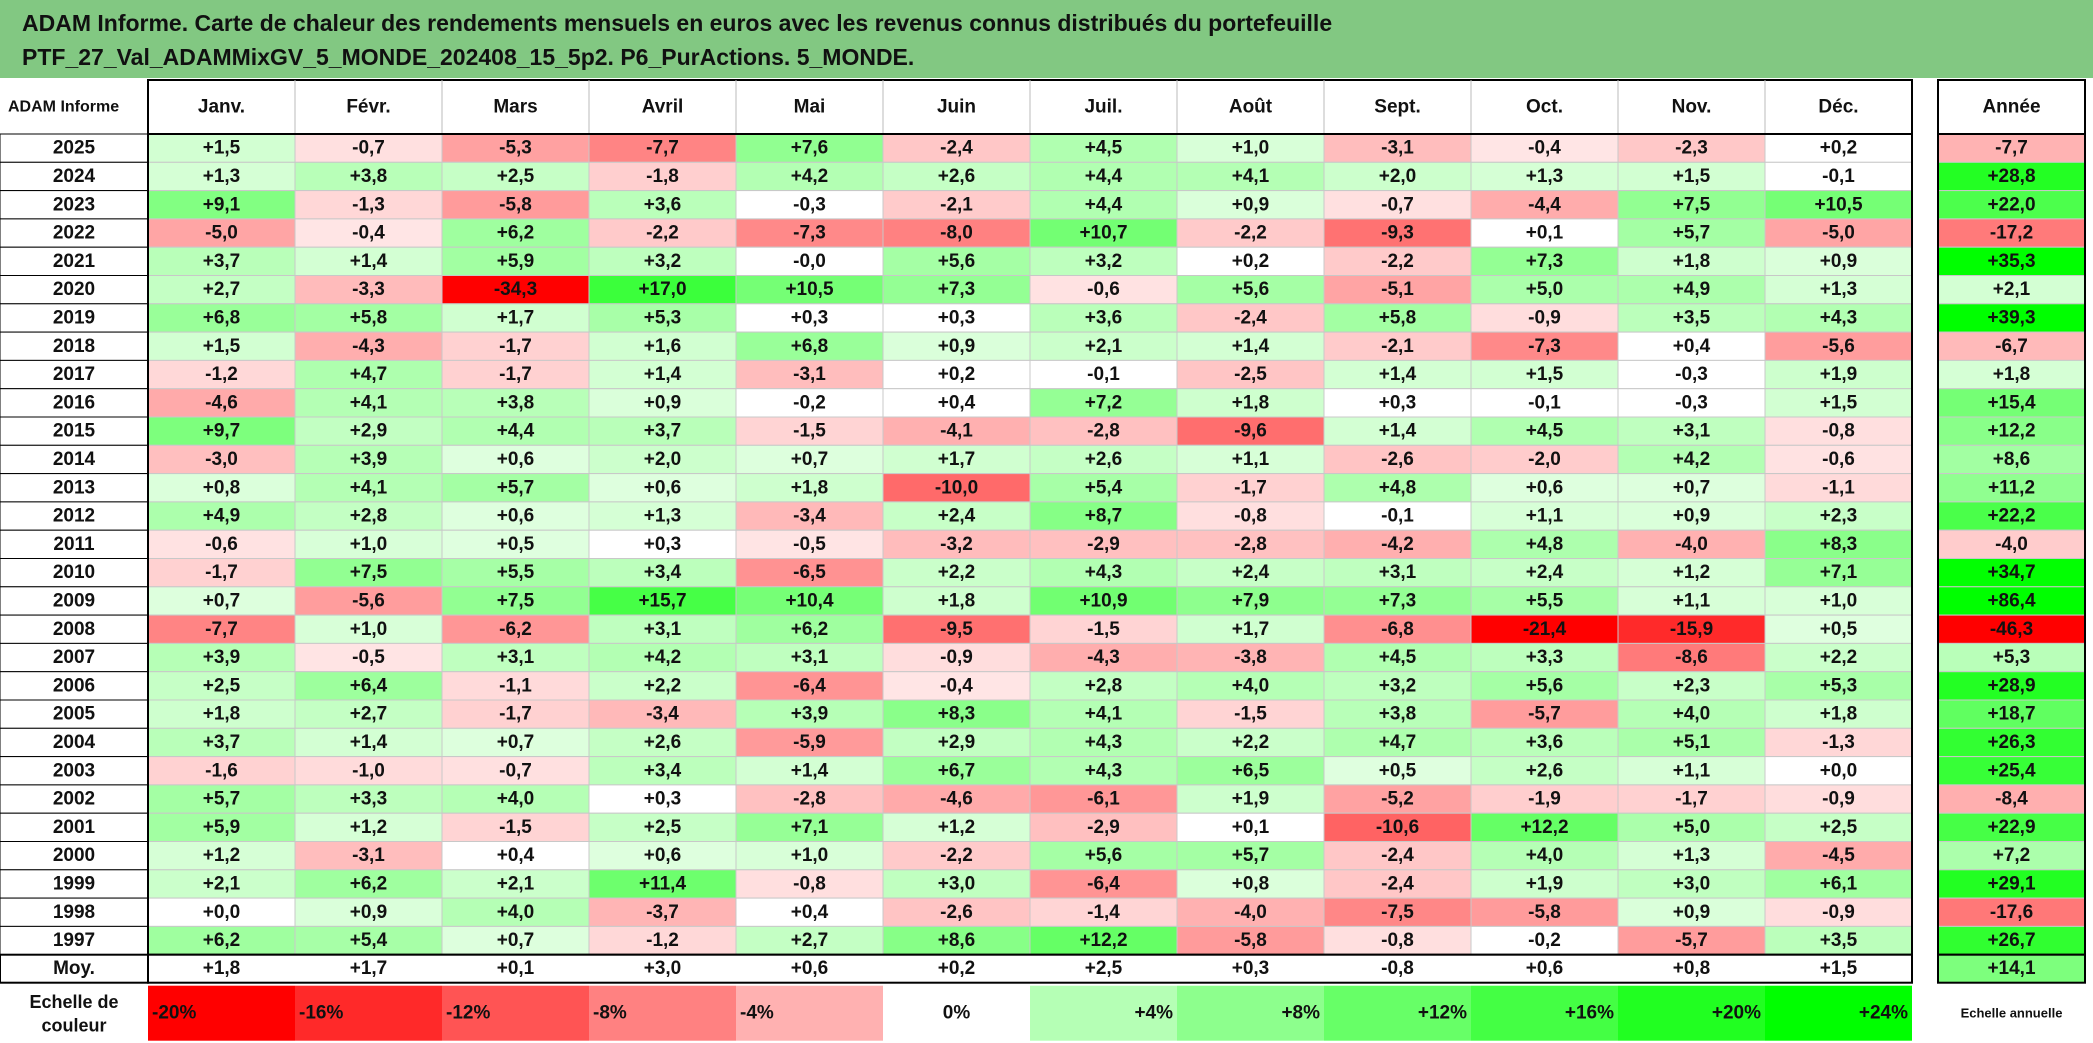 The width and height of the screenshot is (2093, 1043). Describe the element at coordinates (1545, 770) in the screenshot. I see `cell-value: +2,6` at that location.